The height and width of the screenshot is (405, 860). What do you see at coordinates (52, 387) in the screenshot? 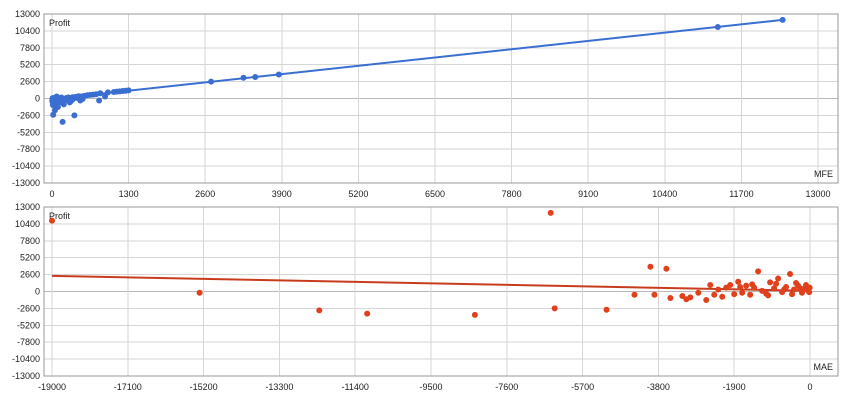
I see `mae-xtick-label: -19000` at bounding box center [52, 387].